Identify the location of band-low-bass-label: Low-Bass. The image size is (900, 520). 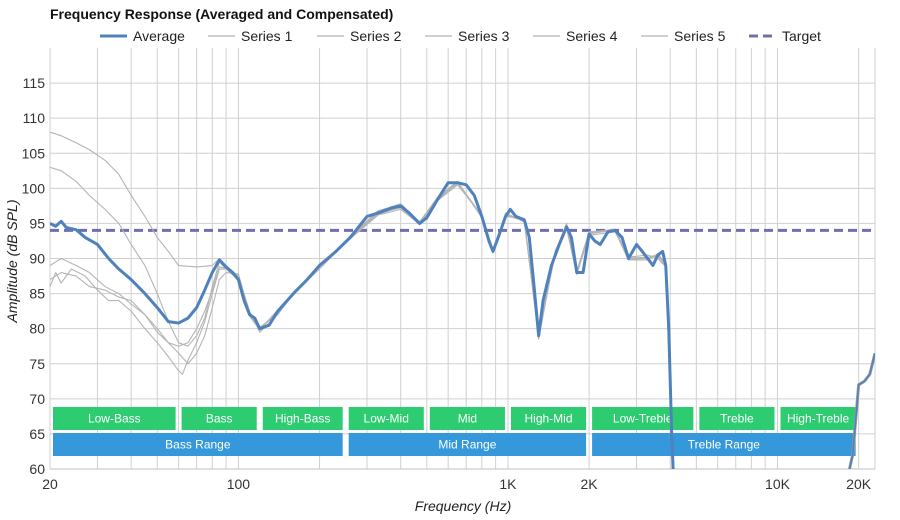
(114, 419).